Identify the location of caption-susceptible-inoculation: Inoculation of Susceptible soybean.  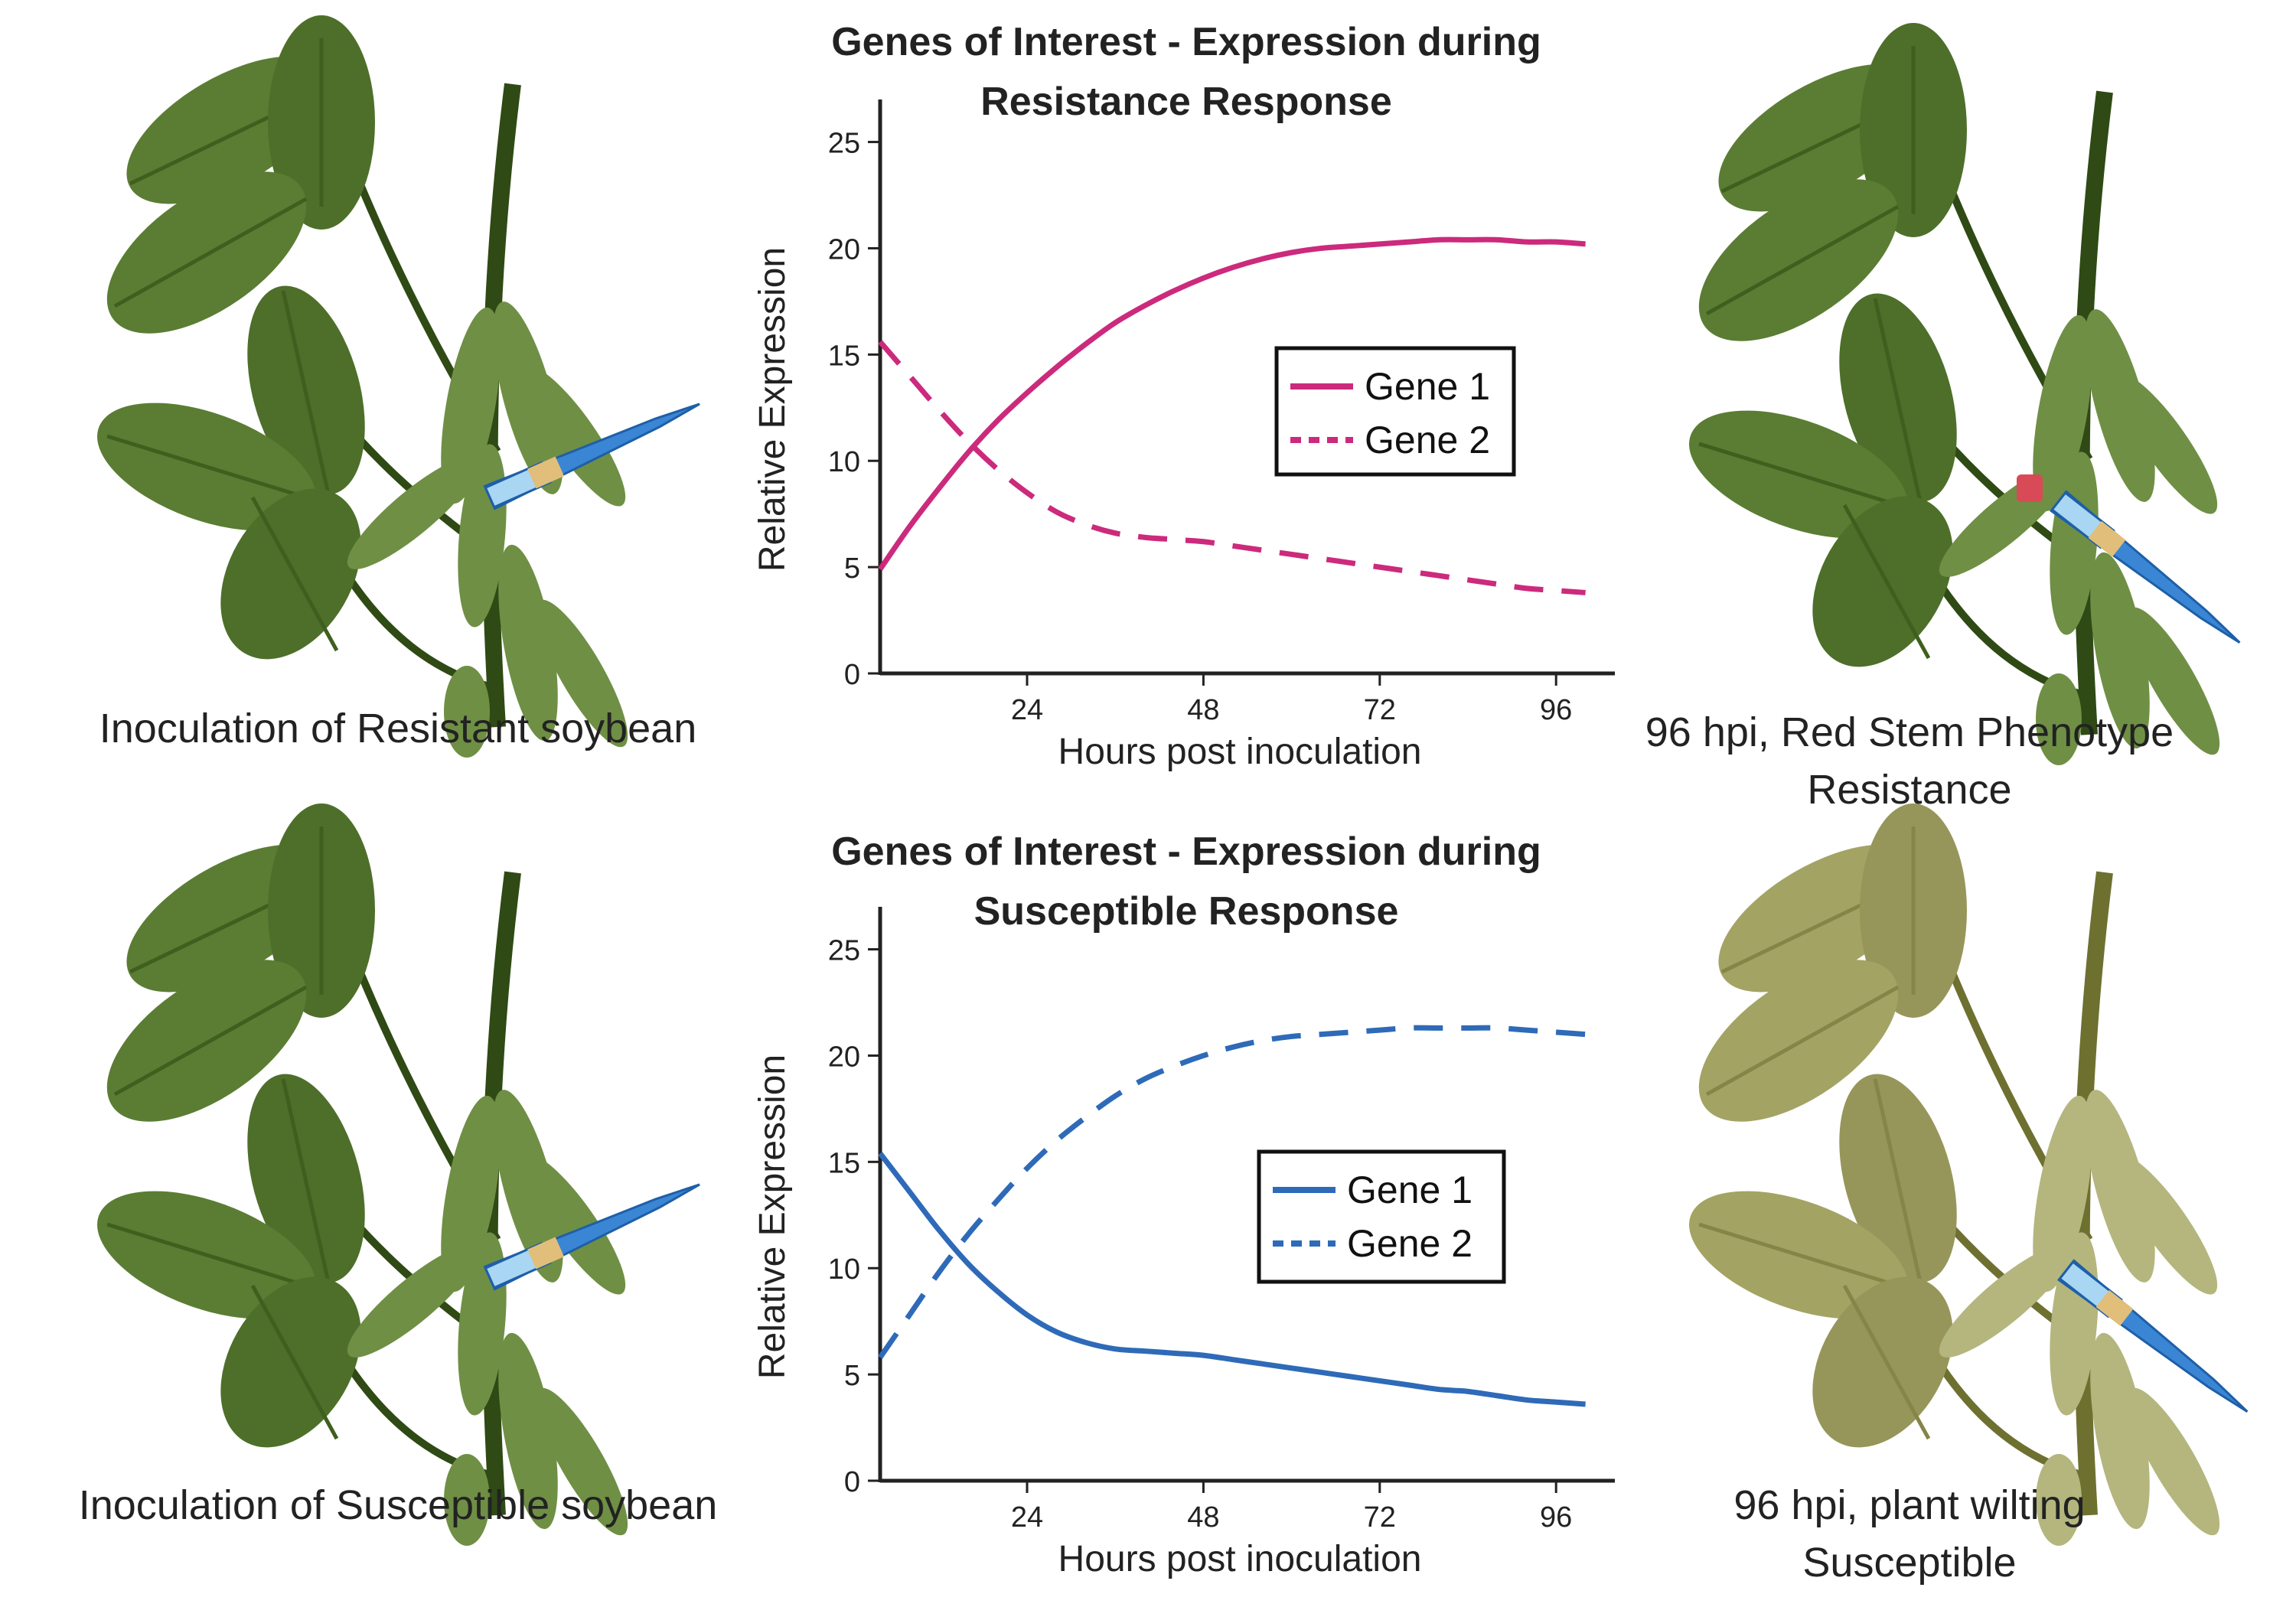
(398, 1505).